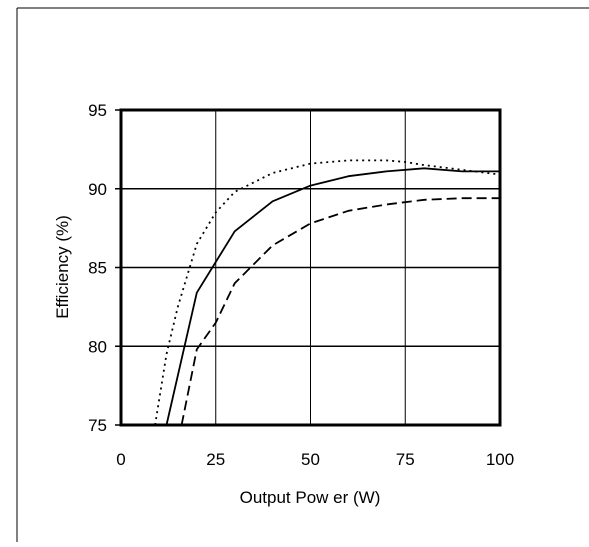  I want to click on y-tick-label-90: 90, so click(97, 189).